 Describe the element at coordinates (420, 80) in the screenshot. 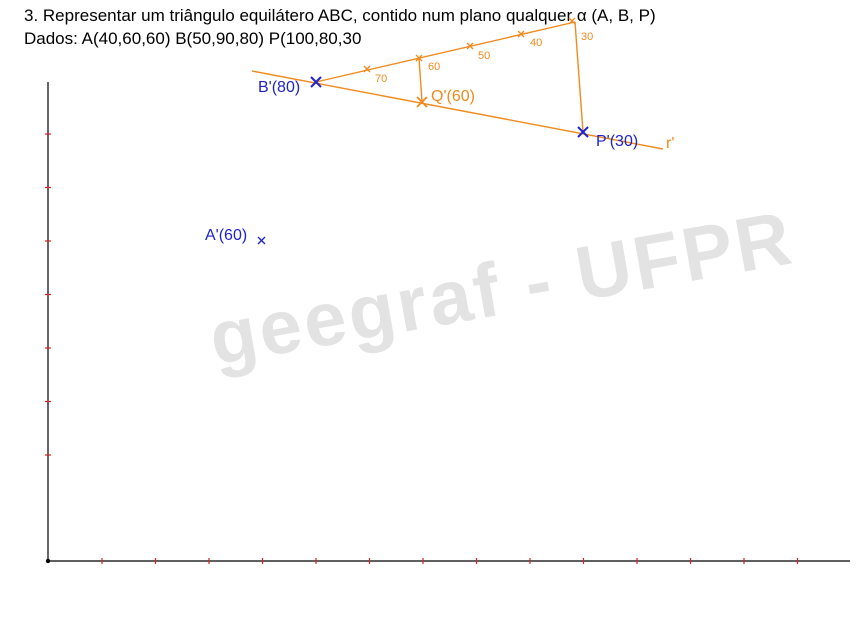

I see `projector-q` at that location.